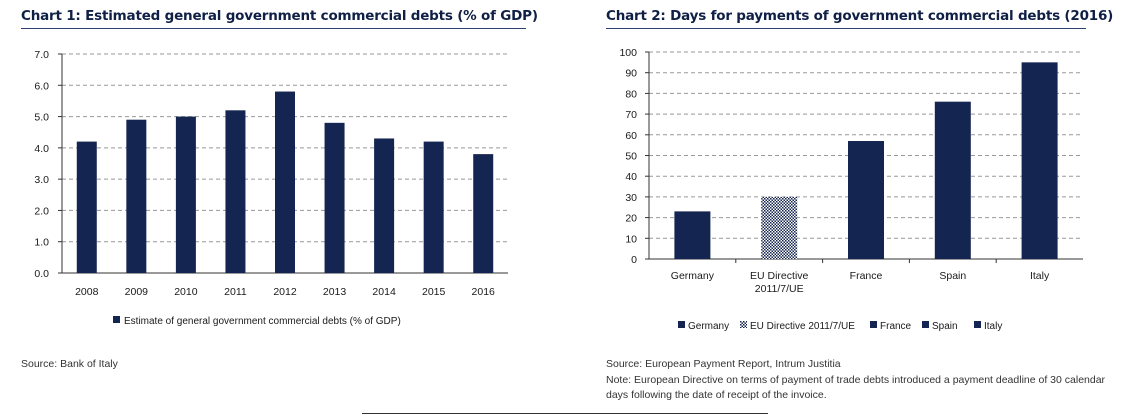 This screenshot has width=1123, height=416. I want to click on bar-2013, so click(334, 197).